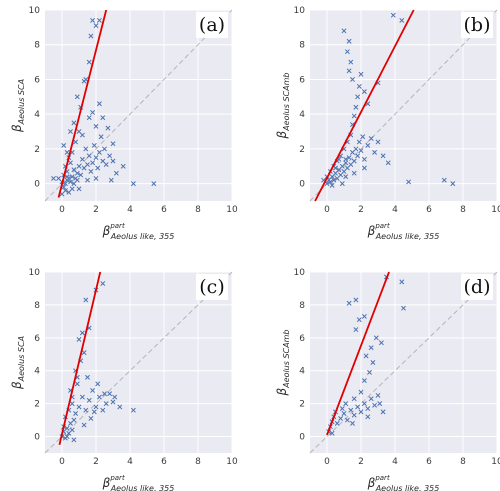  I want to click on y-tick-label: 4, so click(302, 115).